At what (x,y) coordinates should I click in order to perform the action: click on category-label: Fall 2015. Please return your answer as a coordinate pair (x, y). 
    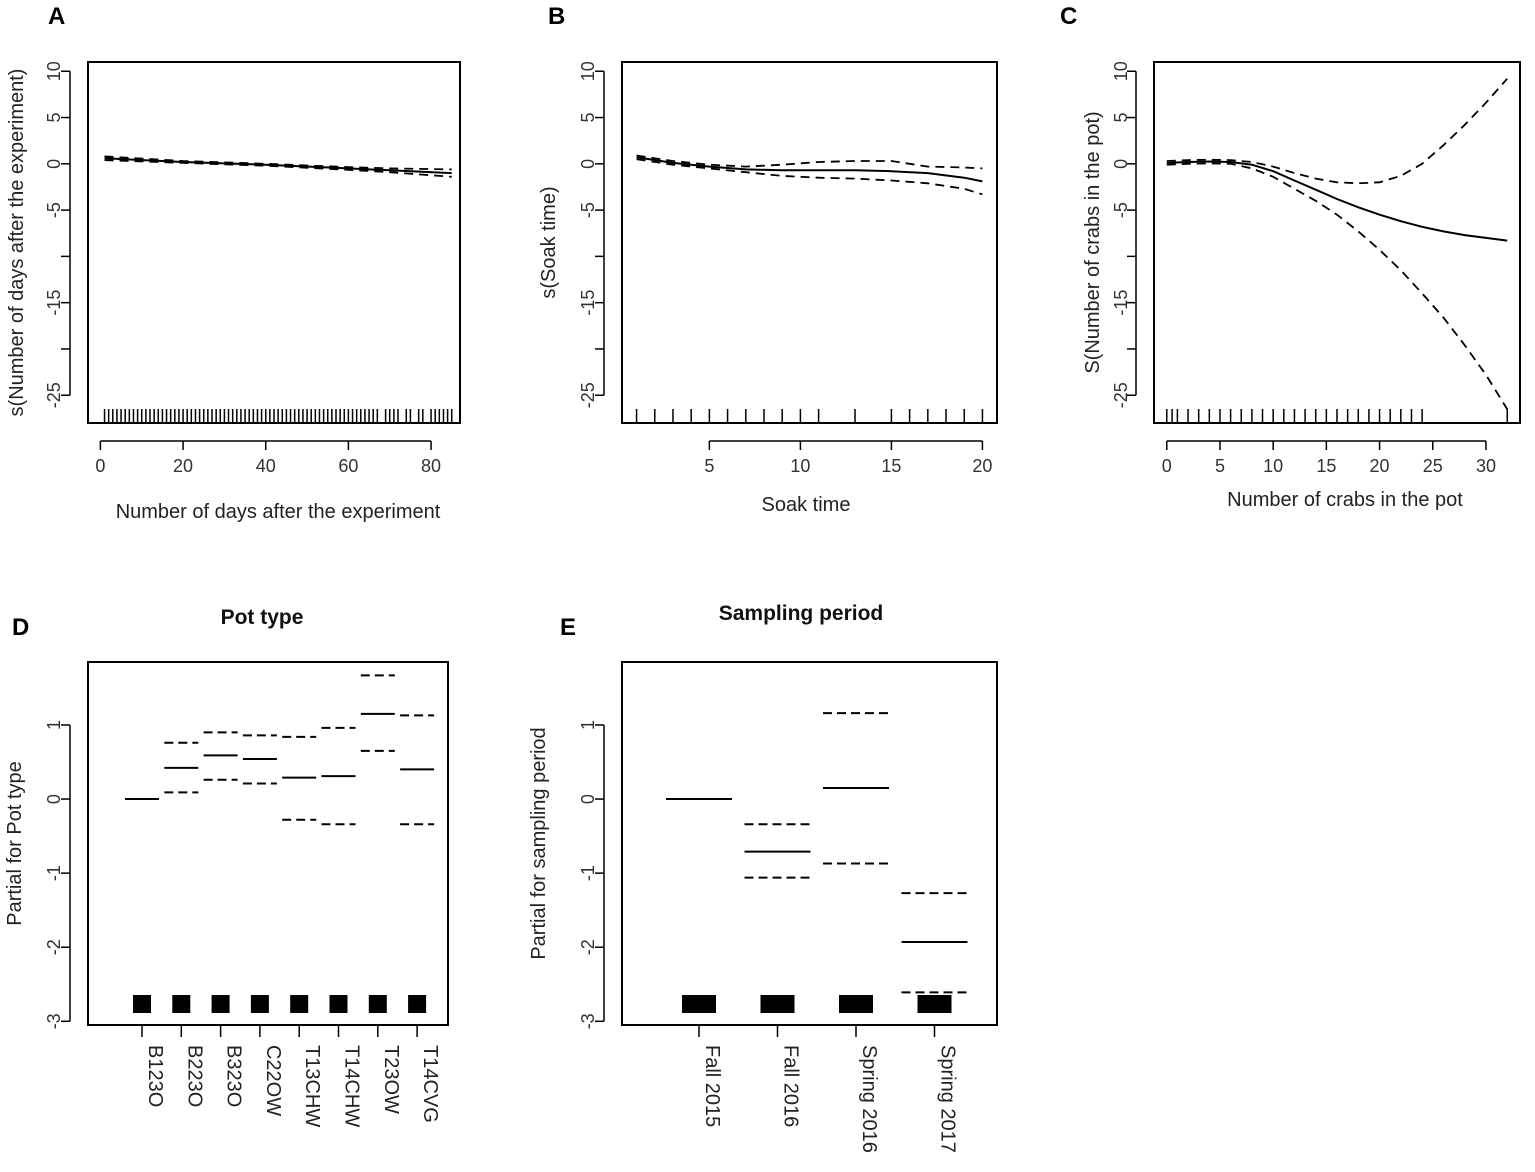
    Looking at the image, I should click on (712, 1086).